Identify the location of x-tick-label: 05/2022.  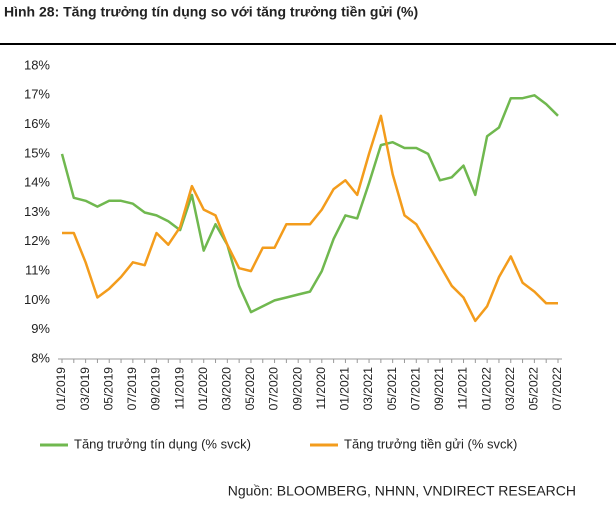
(534, 389).